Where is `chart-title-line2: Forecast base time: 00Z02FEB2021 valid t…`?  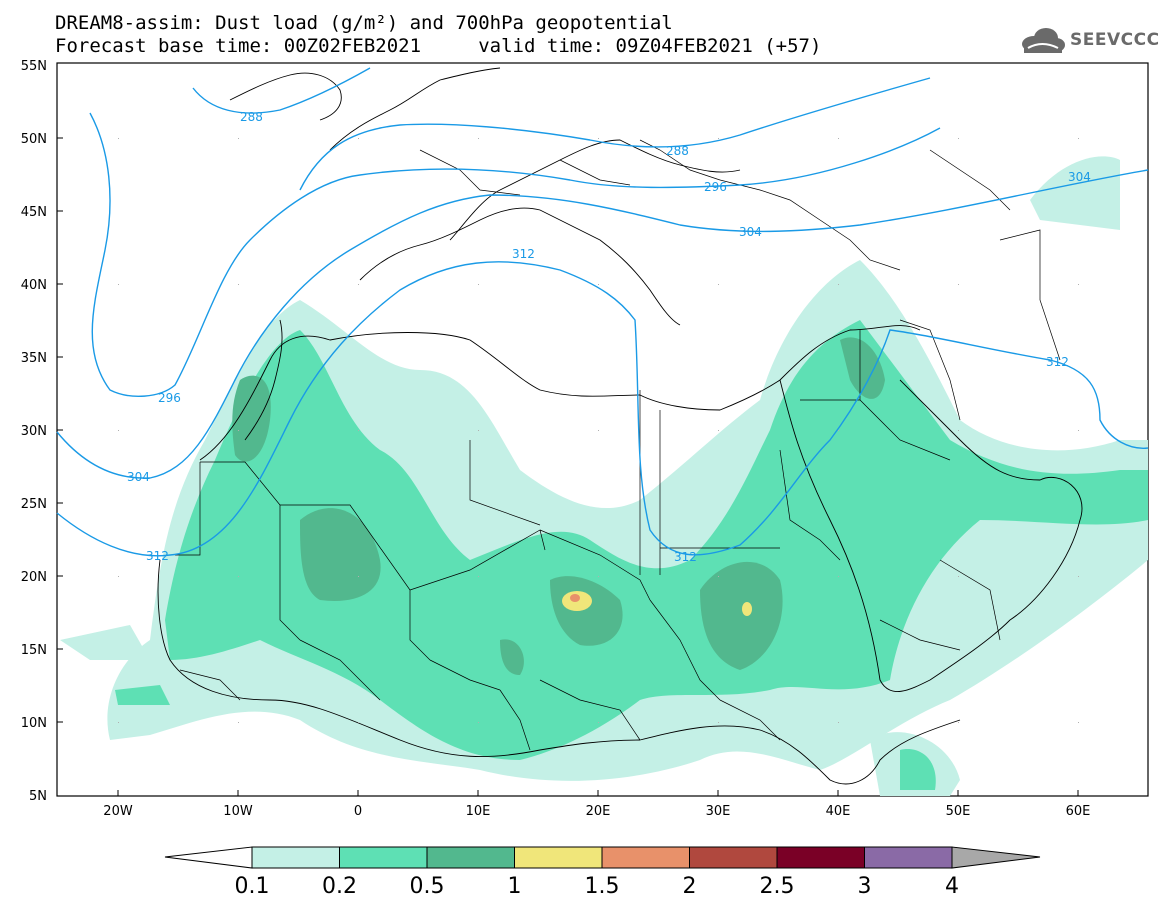 chart-title-line2: Forecast base time: 00Z02FEB2021 valid t… is located at coordinates (438, 46).